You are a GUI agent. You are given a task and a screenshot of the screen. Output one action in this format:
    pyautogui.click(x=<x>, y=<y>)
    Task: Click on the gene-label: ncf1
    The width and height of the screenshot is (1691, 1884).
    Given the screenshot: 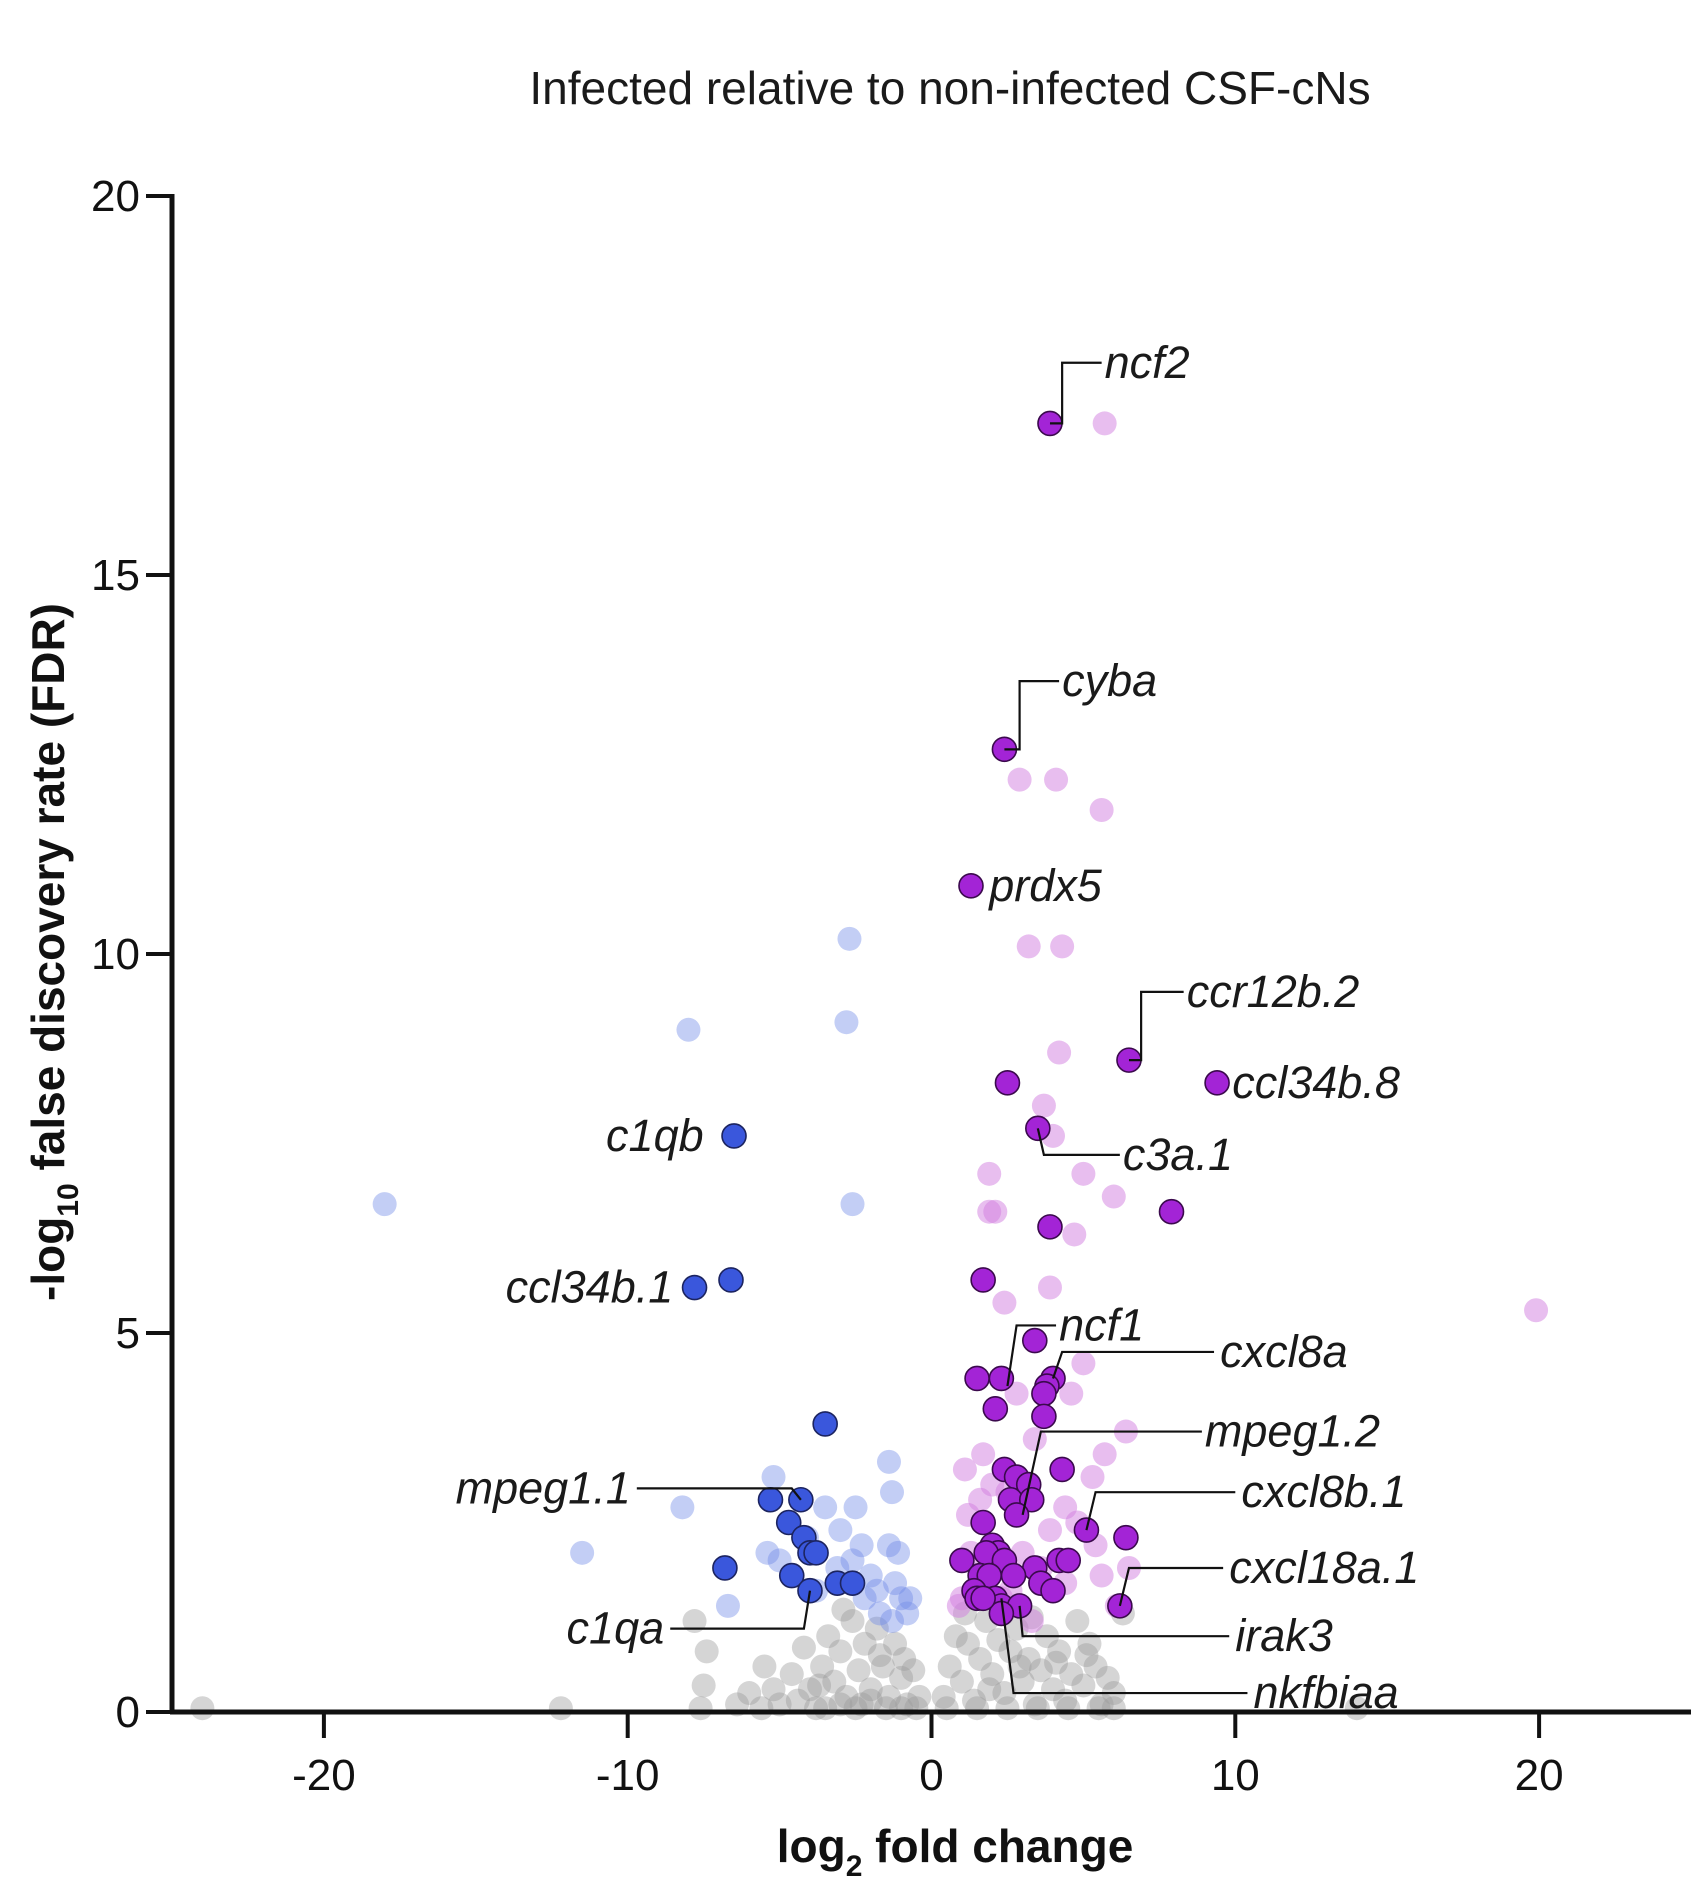 What is the action you would take?
    pyautogui.click(x=1101, y=1324)
    